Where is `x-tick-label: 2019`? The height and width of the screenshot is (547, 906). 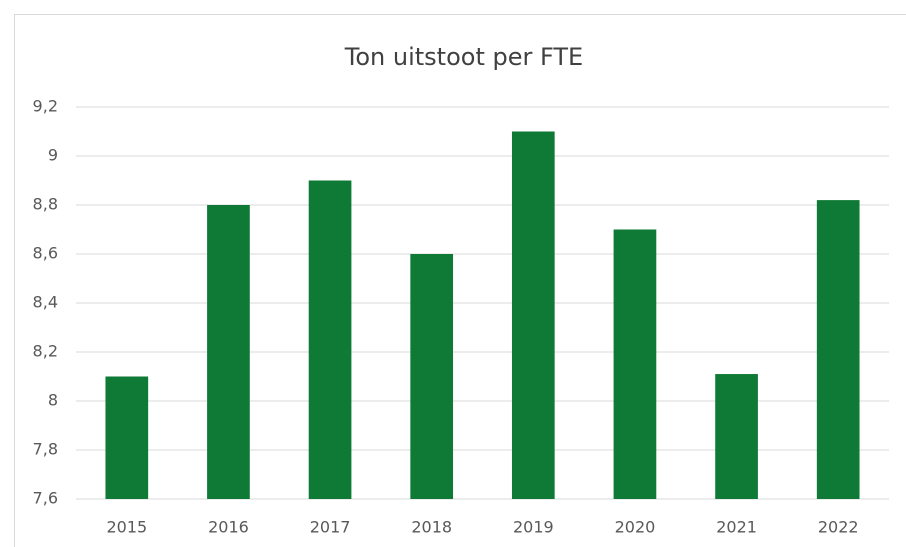
x-tick-label: 2019 is located at coordinates (533, 527).